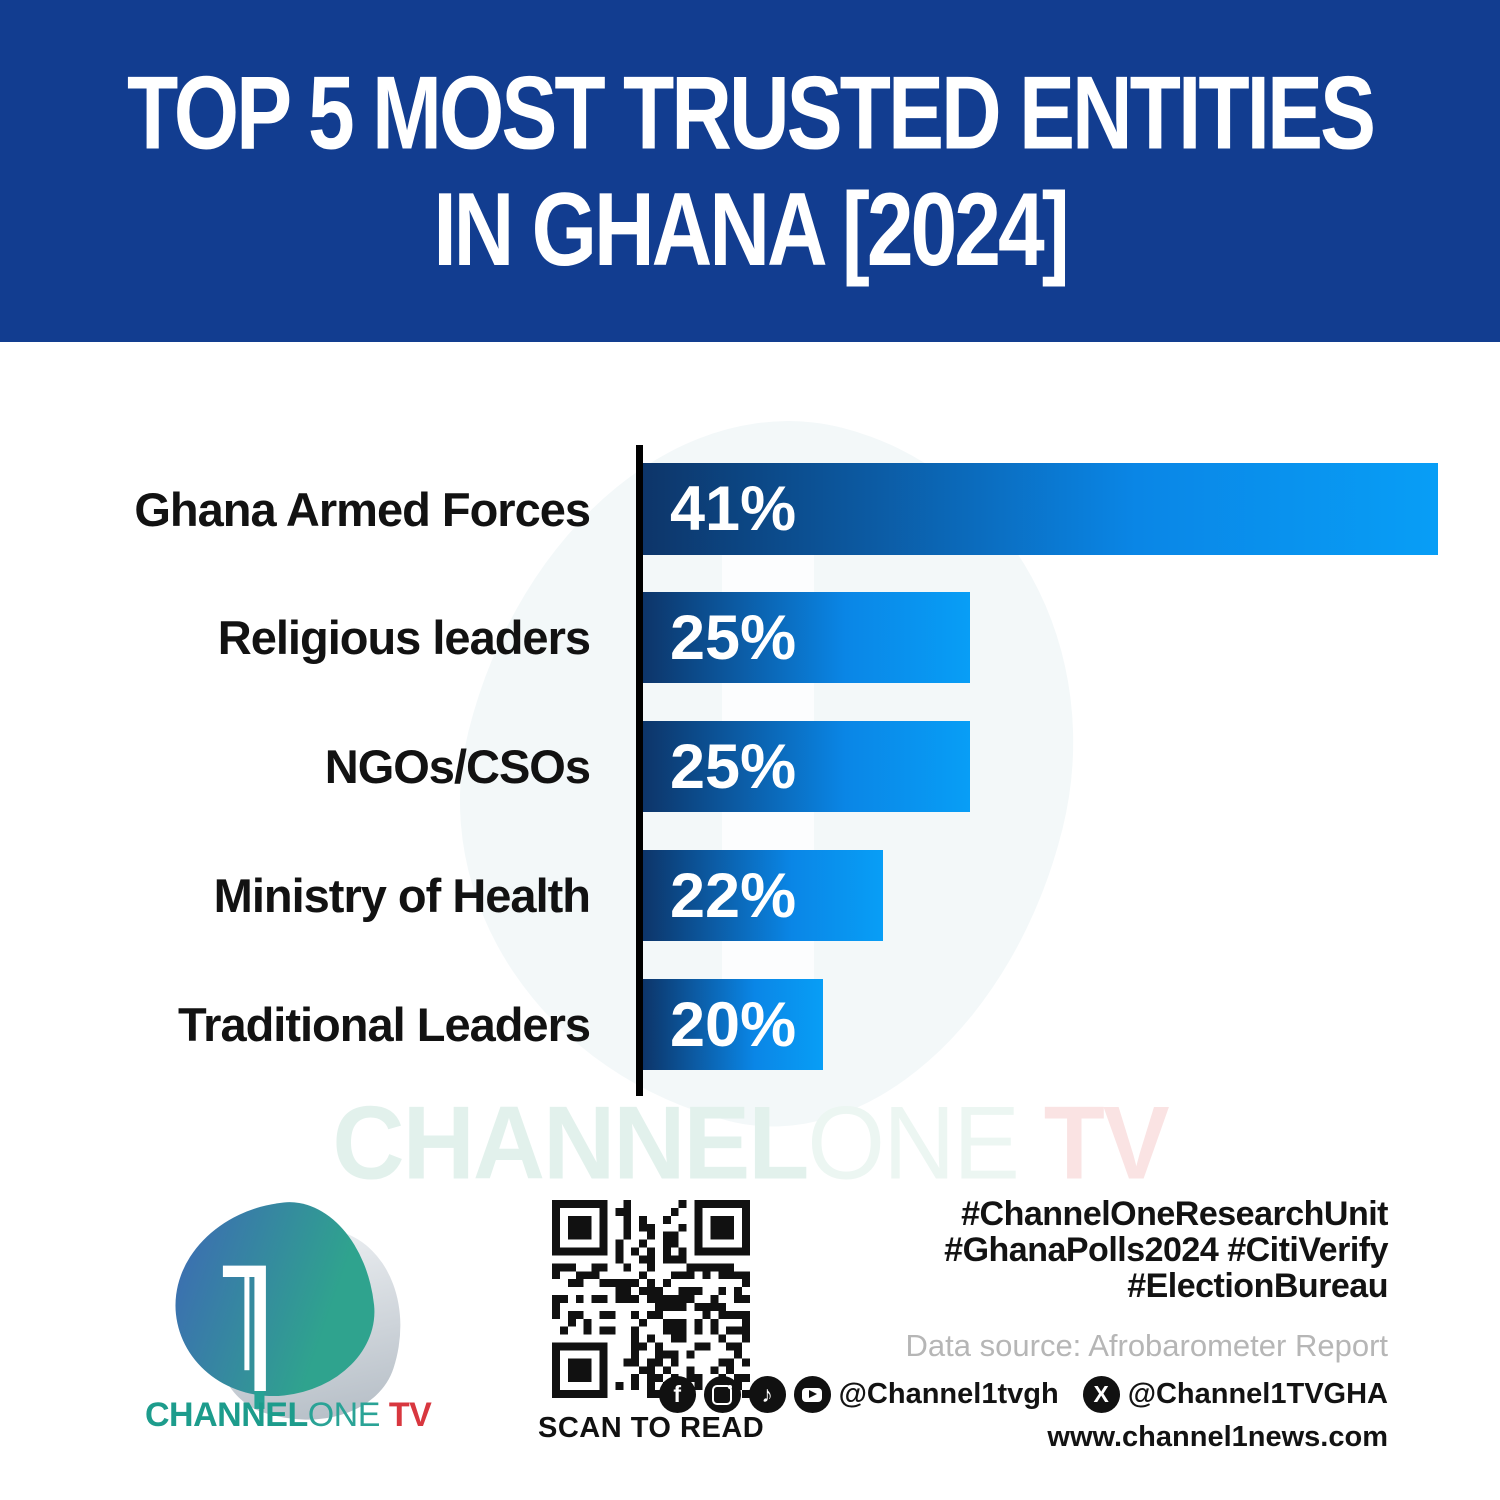 This screenshot has width=1500, height=1500. I want to click on chart-row: Ministry of Health 22%, so click(750, 895).